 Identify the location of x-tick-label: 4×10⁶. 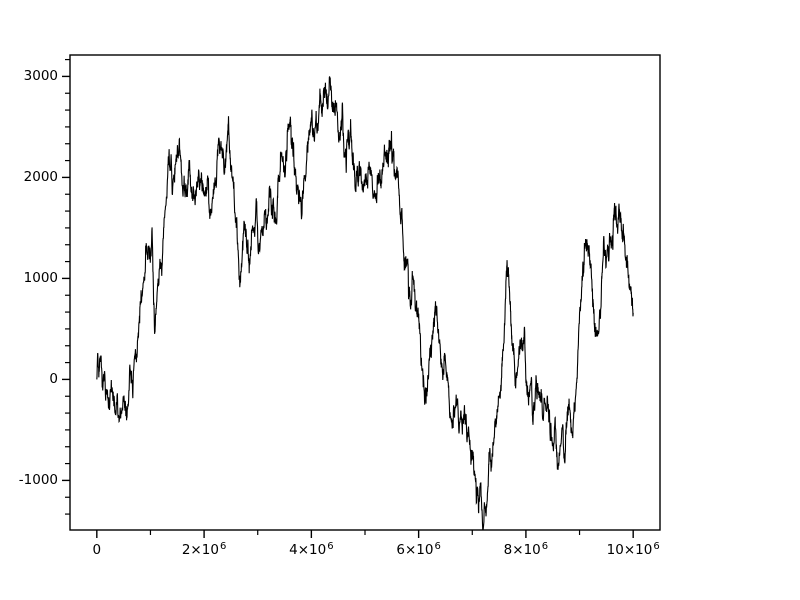
(311, 549).